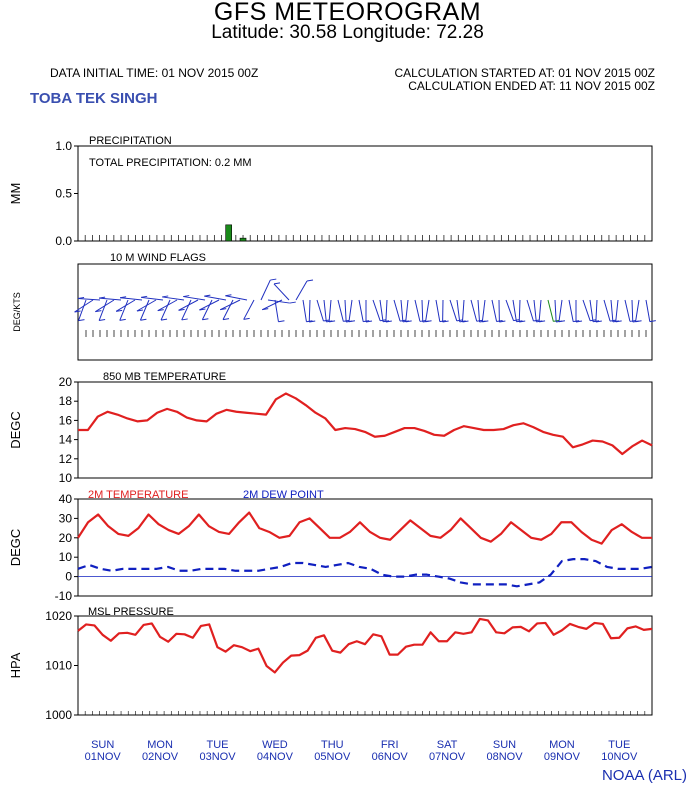 This screenshot has height=787, width=695. Describe the element at coordinates (275, 757) in the screenshot. I see `day-date: 04NOV` at that location.